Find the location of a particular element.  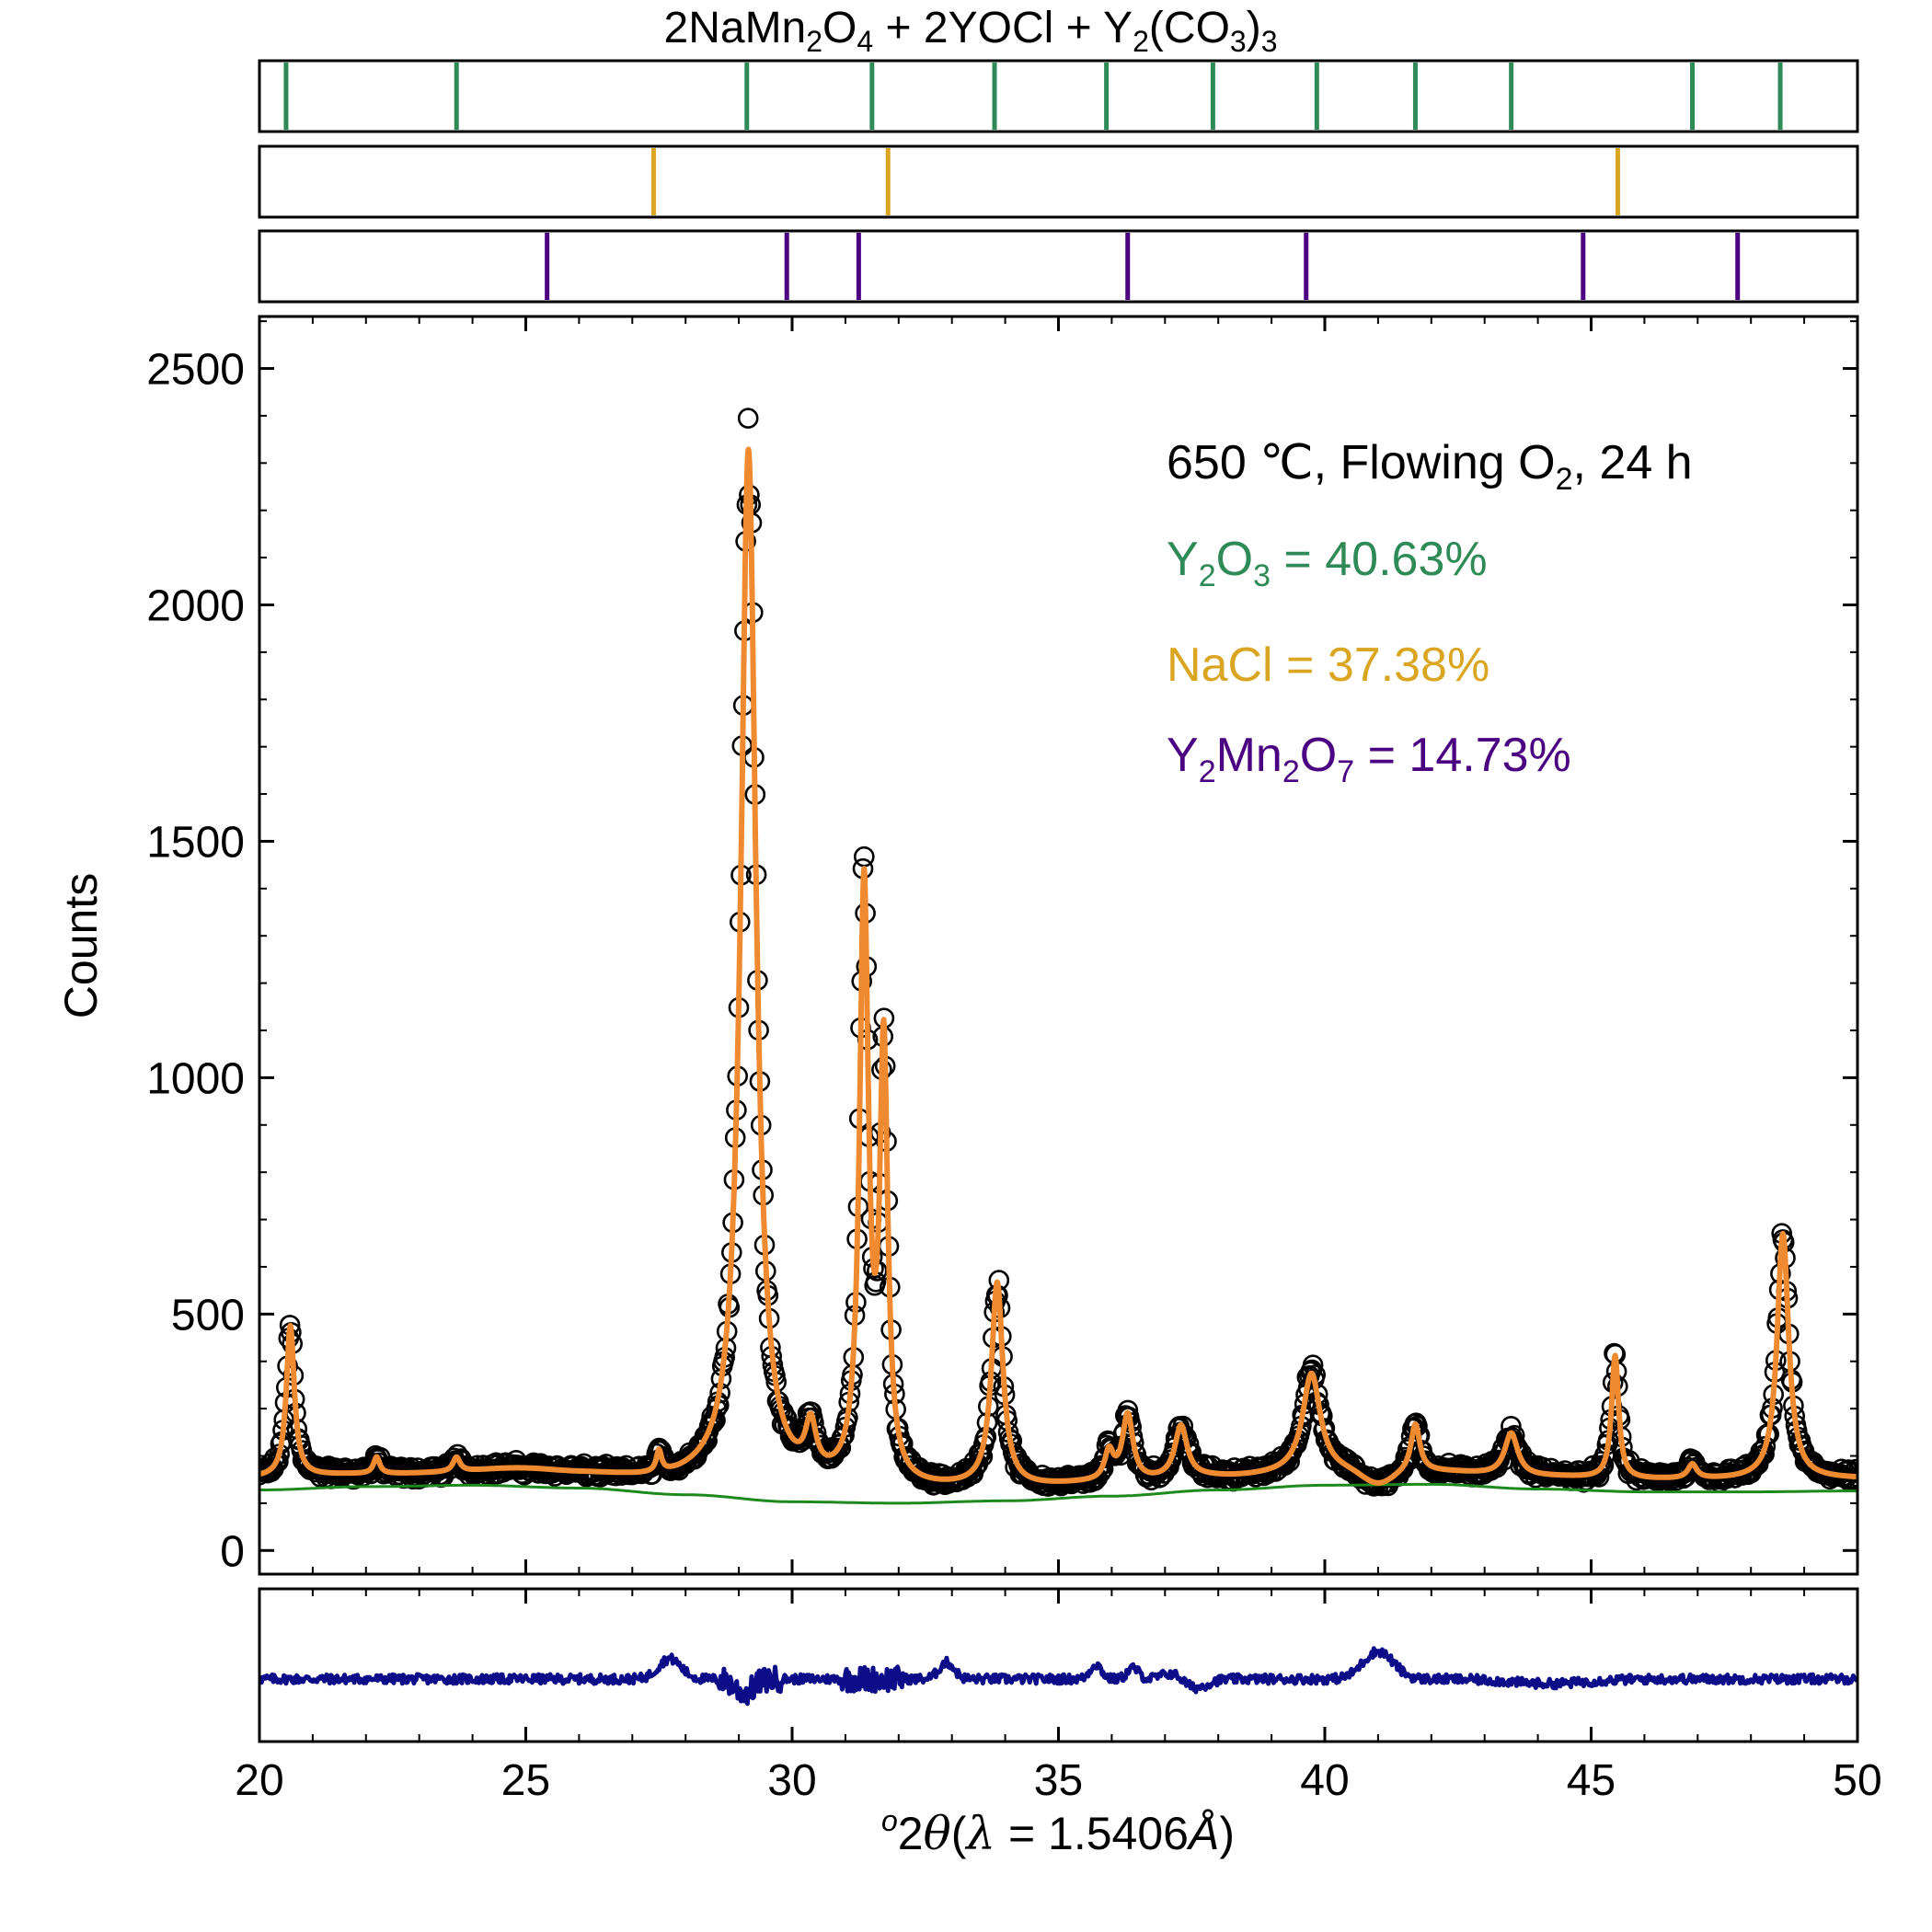

difference-panel-frame is located at coordinates (1058, 1665).